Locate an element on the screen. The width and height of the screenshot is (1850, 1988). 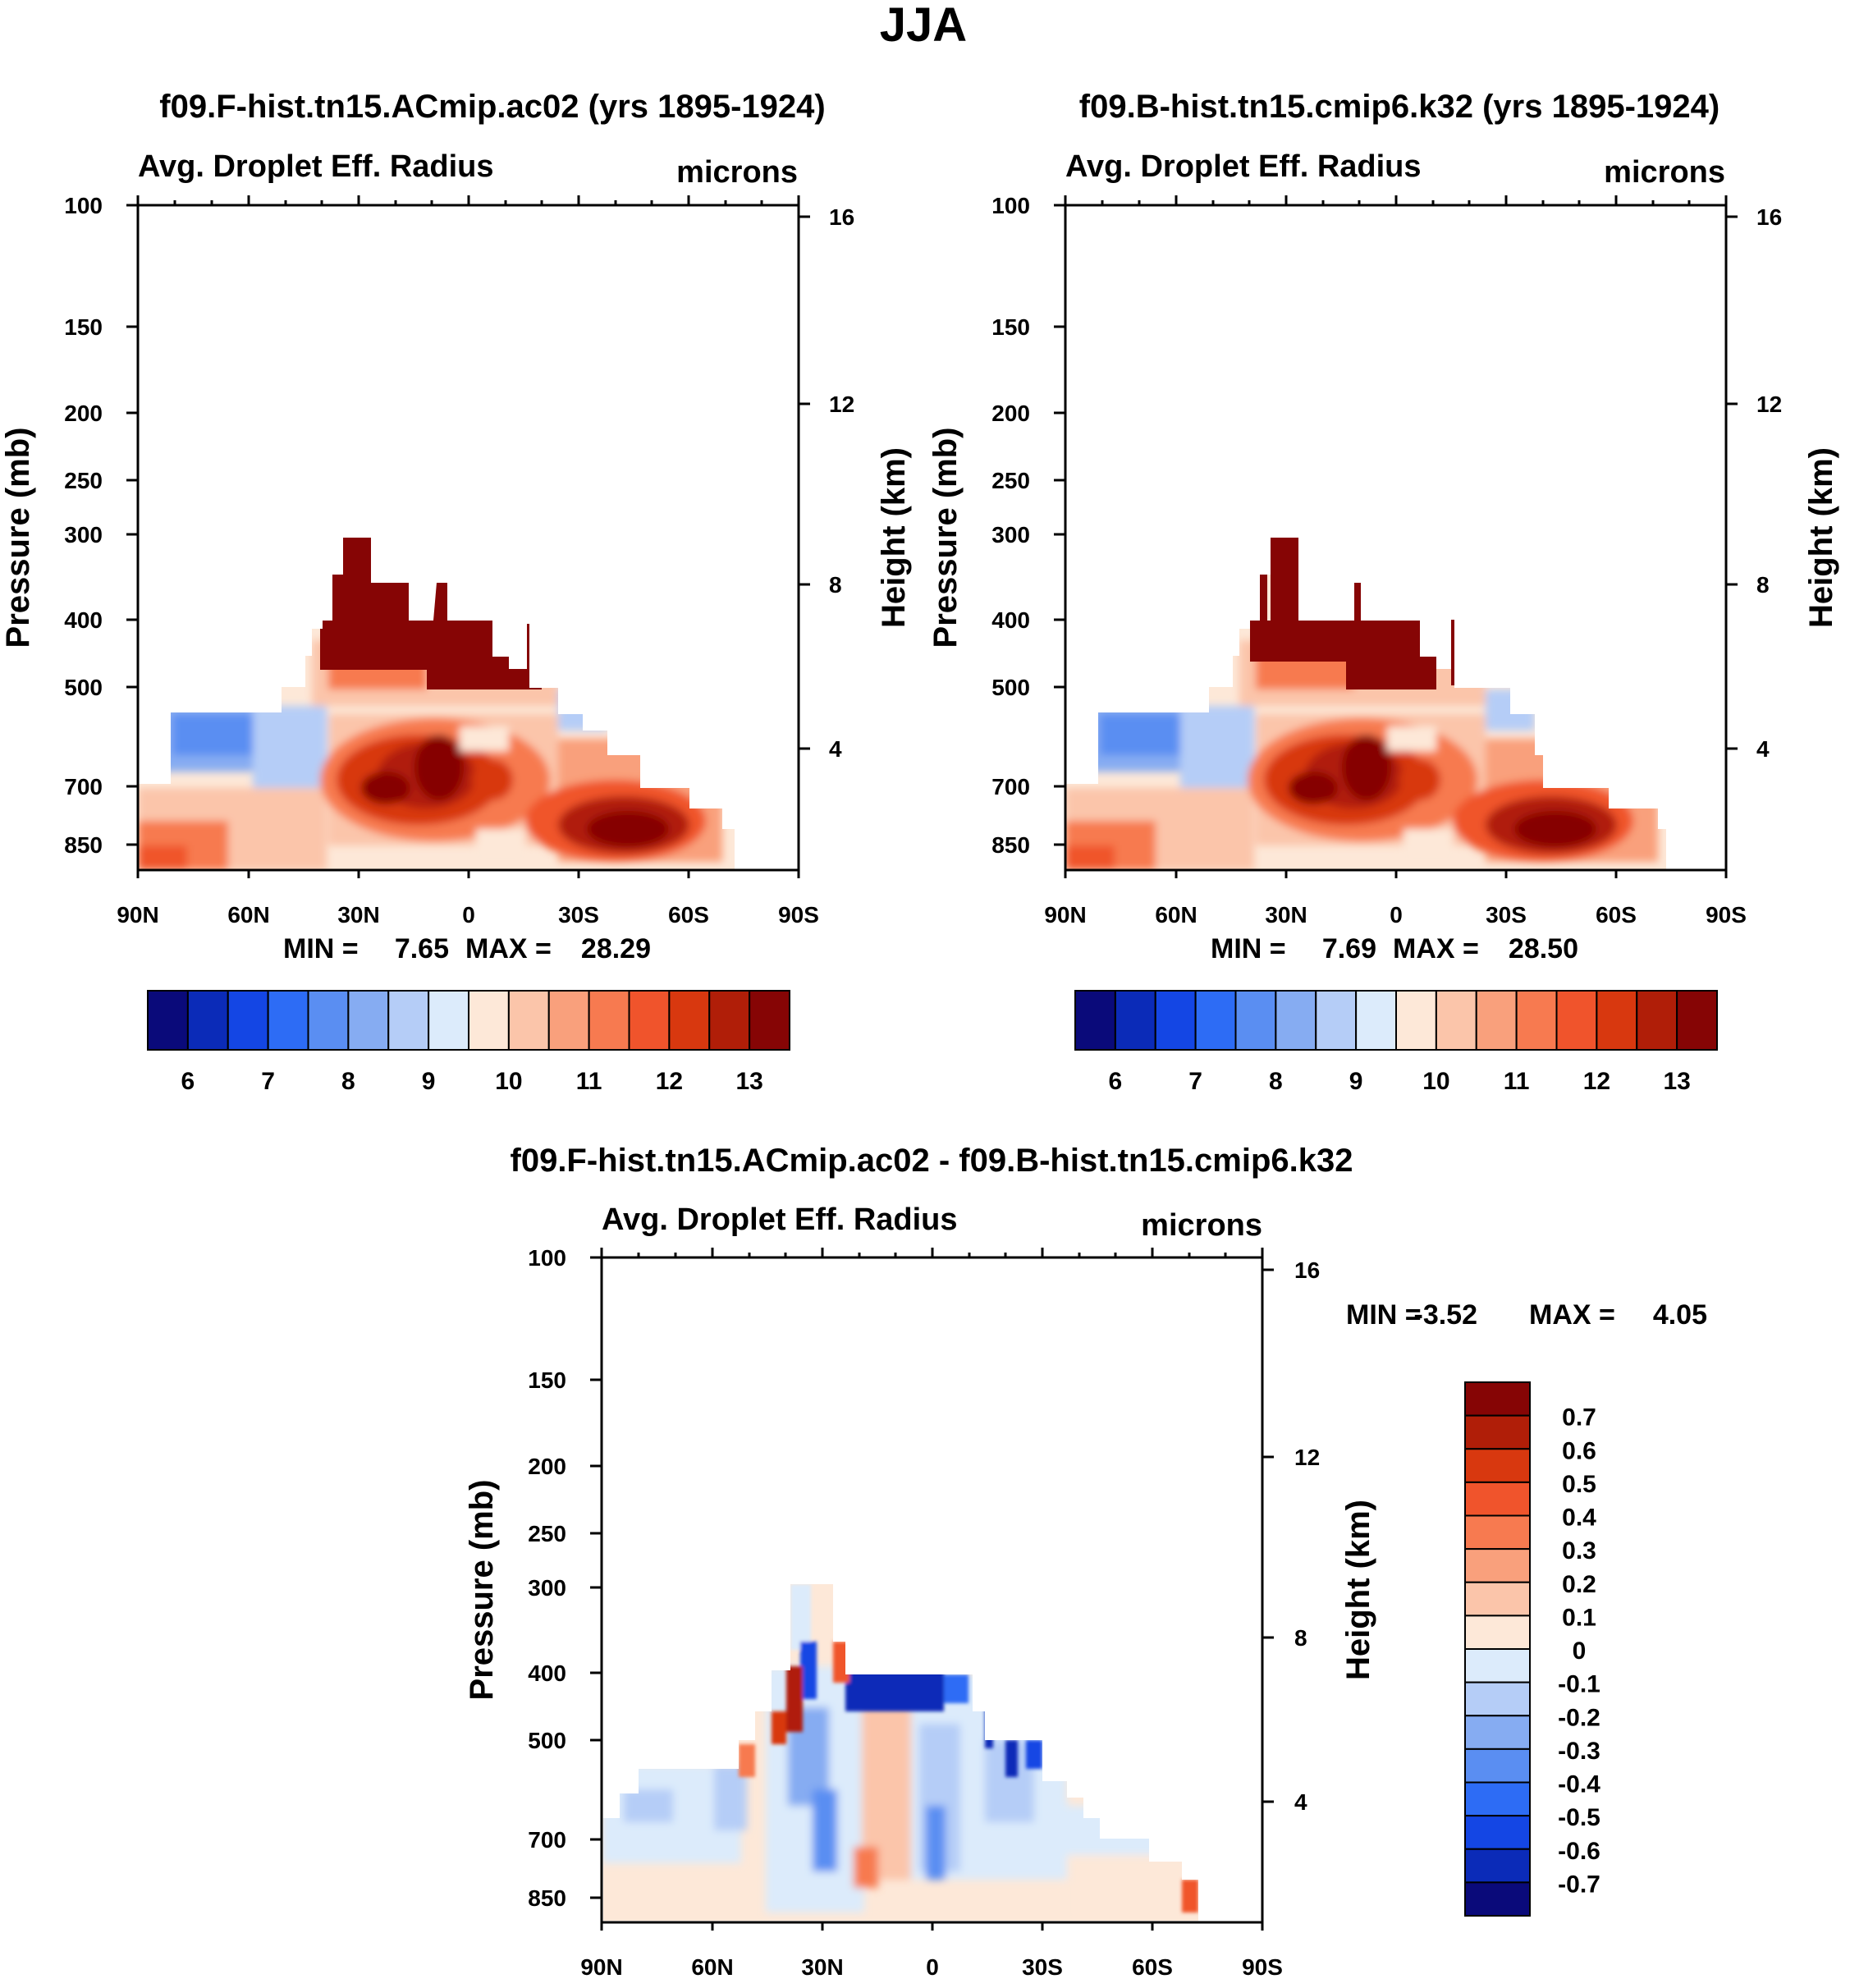
panel-1-stats: MIN = 7.65 MAX = 28.29 is located at coordinates (467, 948).